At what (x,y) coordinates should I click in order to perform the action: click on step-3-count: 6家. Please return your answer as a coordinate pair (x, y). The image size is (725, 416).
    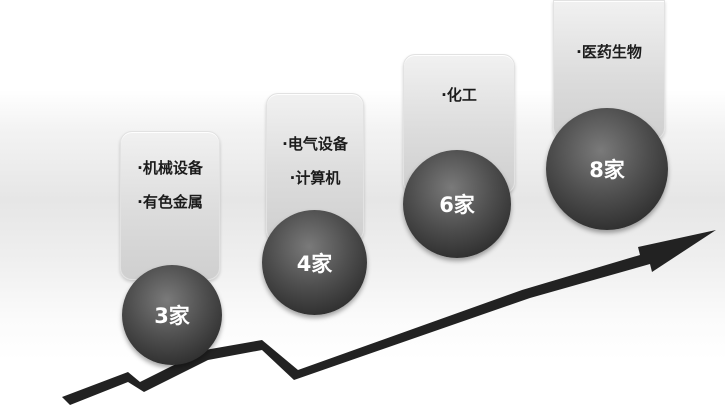
    Looking at the image, I should click on (457, 205).